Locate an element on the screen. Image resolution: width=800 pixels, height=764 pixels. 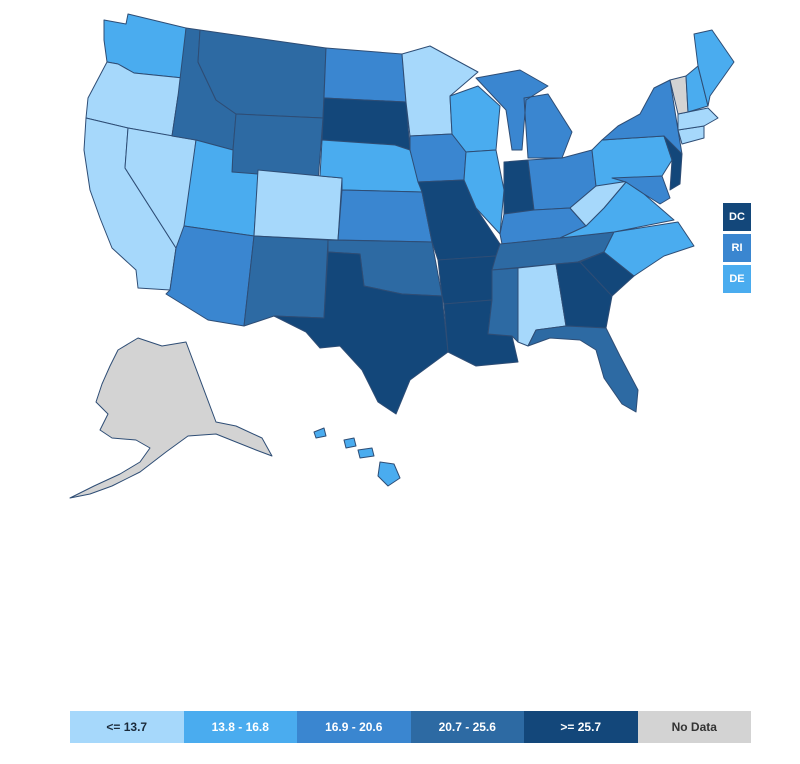
state-HI is located at coordinates (357, 457).